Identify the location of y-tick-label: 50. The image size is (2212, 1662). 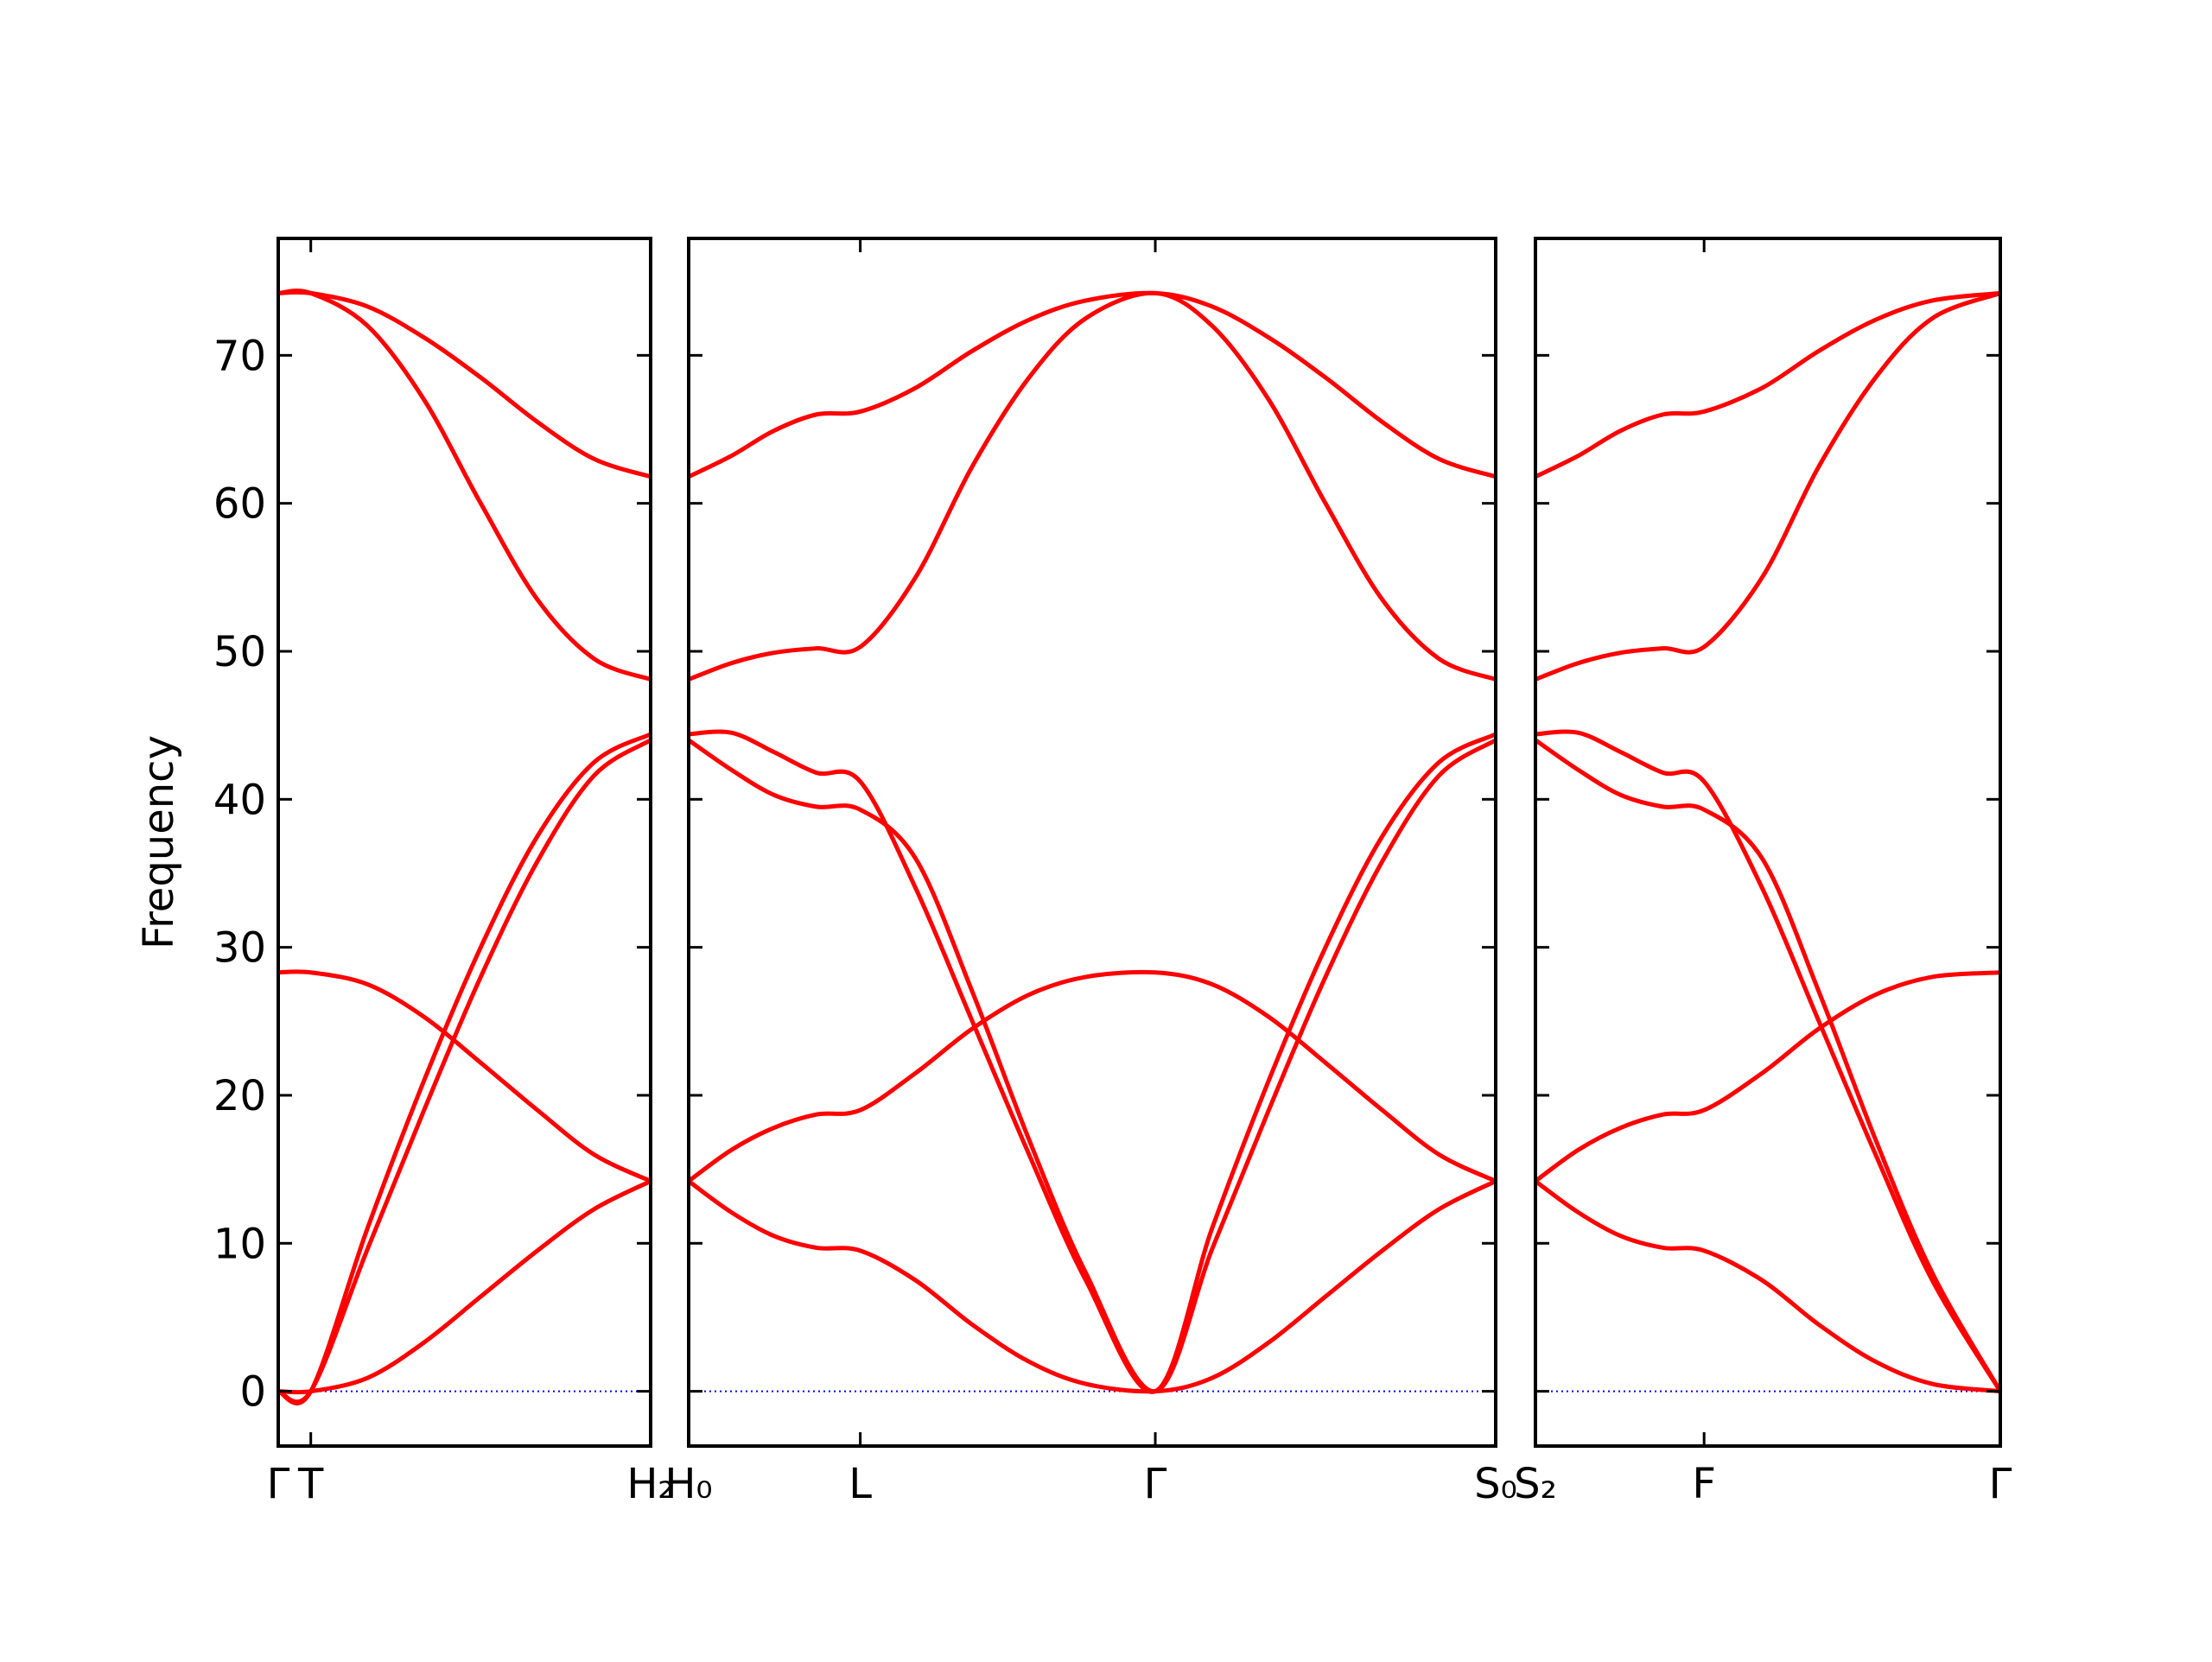
(239, 652).